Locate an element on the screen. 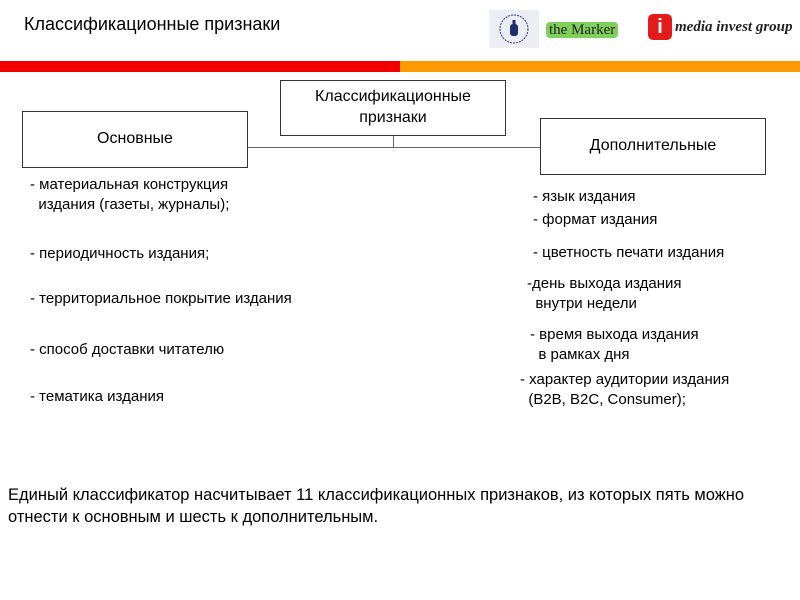  header-bar-red is located at coordinates (200, 66).